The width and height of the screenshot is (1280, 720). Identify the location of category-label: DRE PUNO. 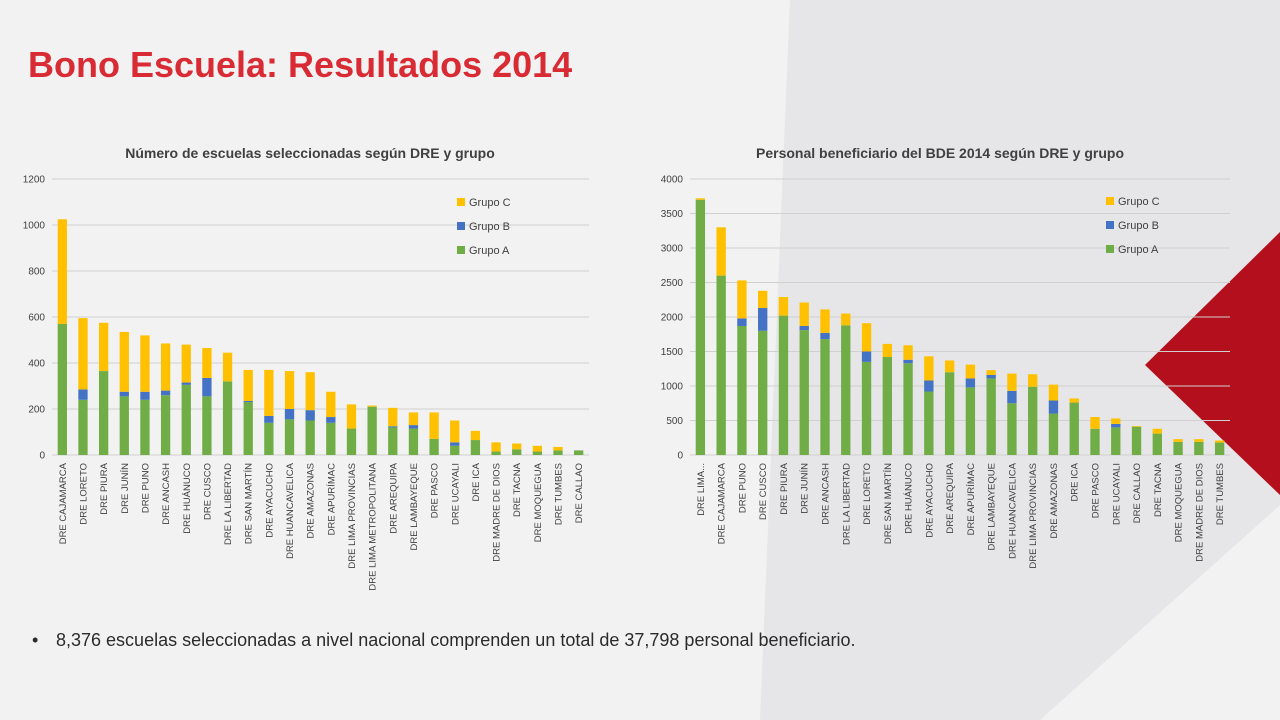
(742, 488).